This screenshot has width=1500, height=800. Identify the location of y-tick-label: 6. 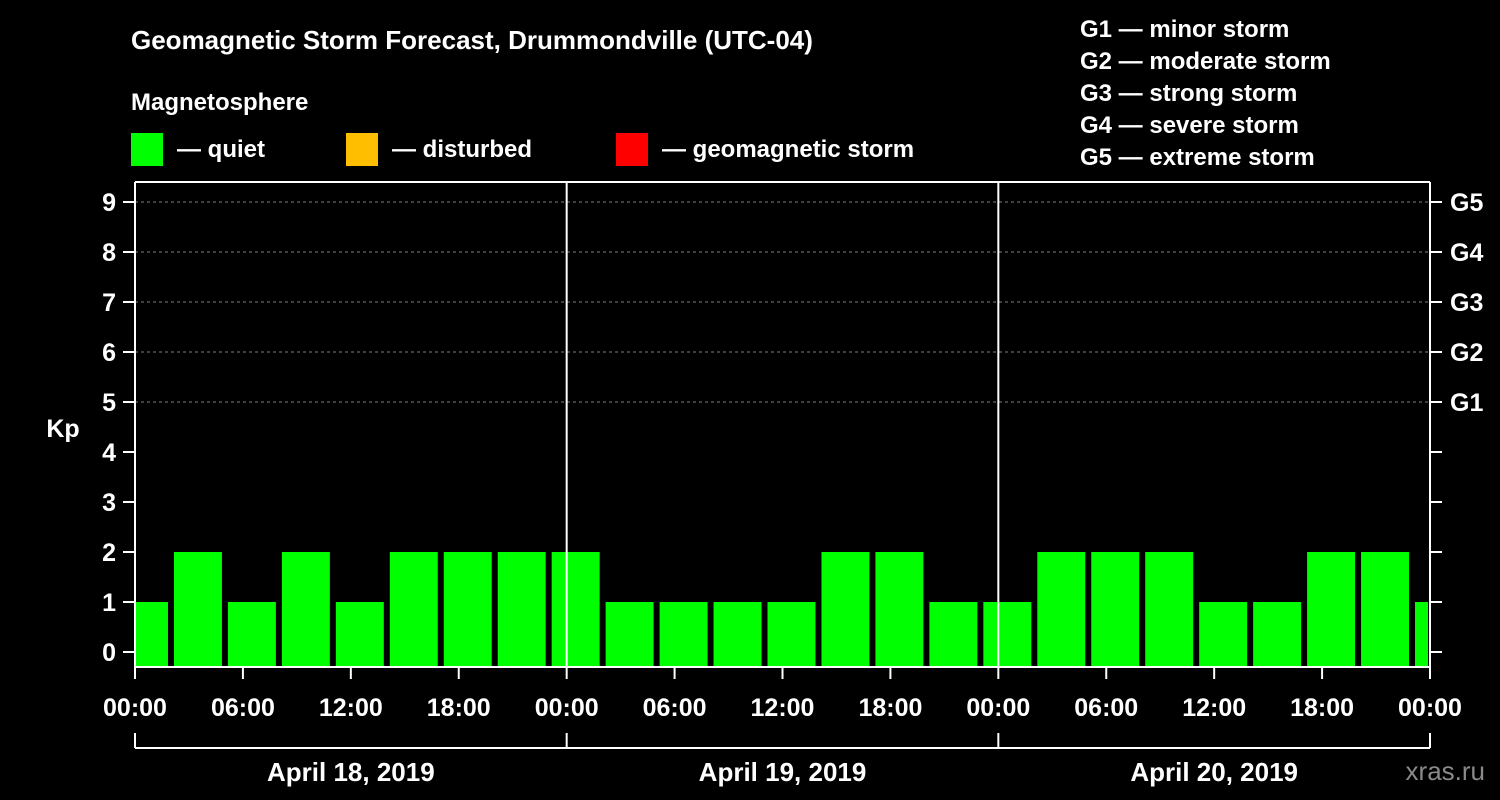
(109, 353).